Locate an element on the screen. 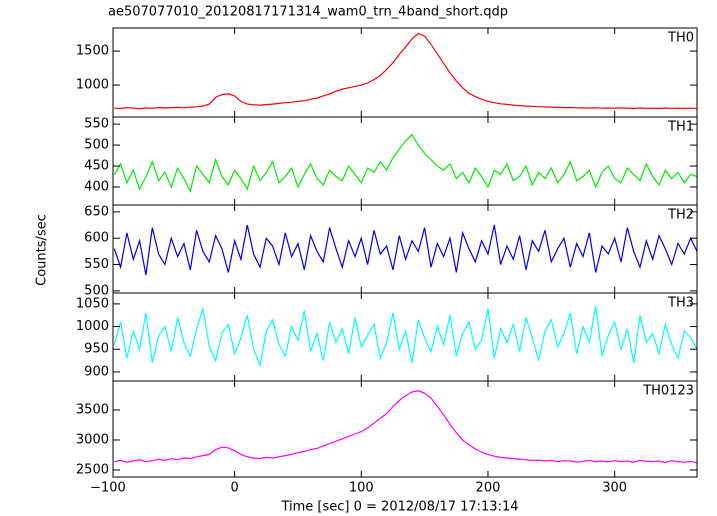 The image size is (717, 516). y-tick-label: 600 is located at coordinates (96, 238).